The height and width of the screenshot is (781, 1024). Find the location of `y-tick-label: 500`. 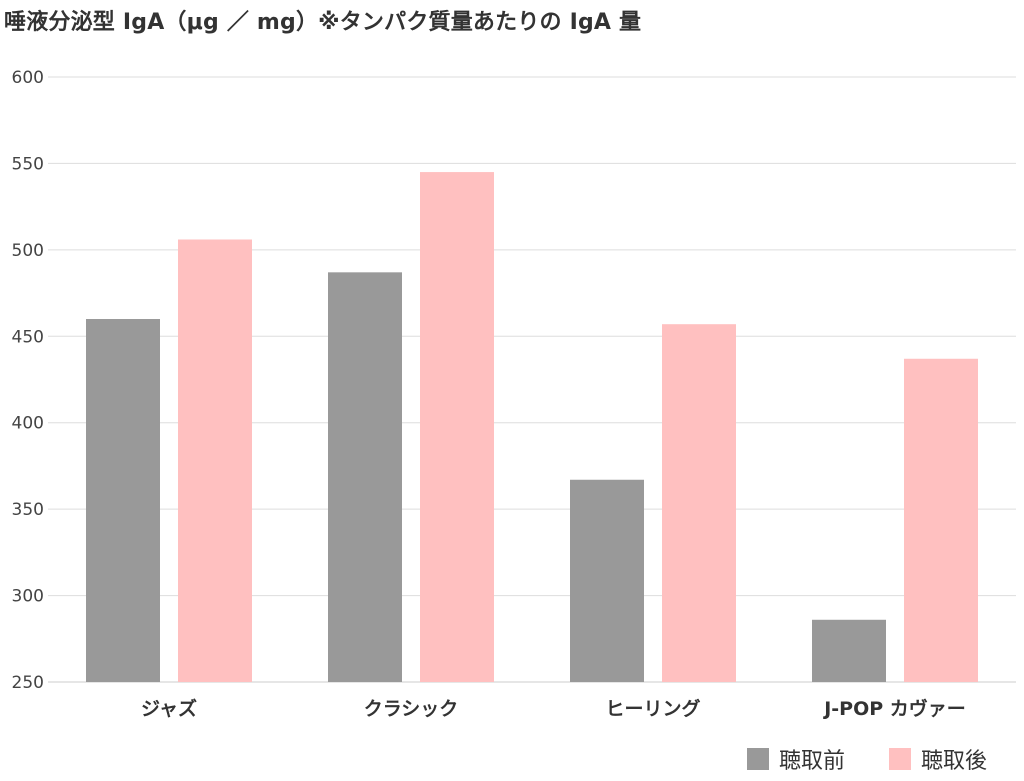

y-tick-label: 500 is located at coordinates (28, 251).